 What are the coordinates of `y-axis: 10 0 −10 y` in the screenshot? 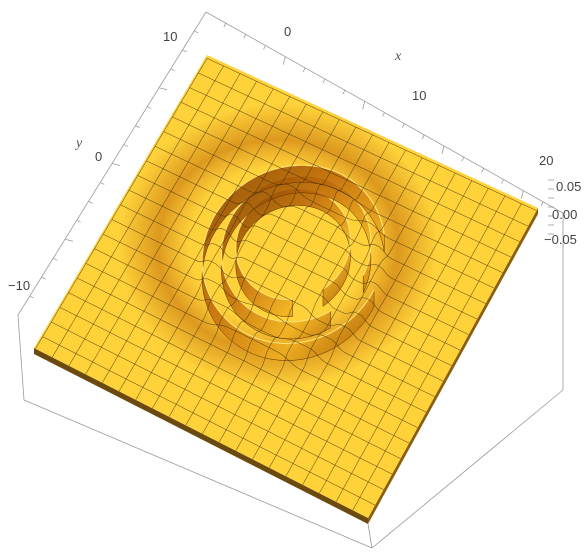 It's located at (92, 161).